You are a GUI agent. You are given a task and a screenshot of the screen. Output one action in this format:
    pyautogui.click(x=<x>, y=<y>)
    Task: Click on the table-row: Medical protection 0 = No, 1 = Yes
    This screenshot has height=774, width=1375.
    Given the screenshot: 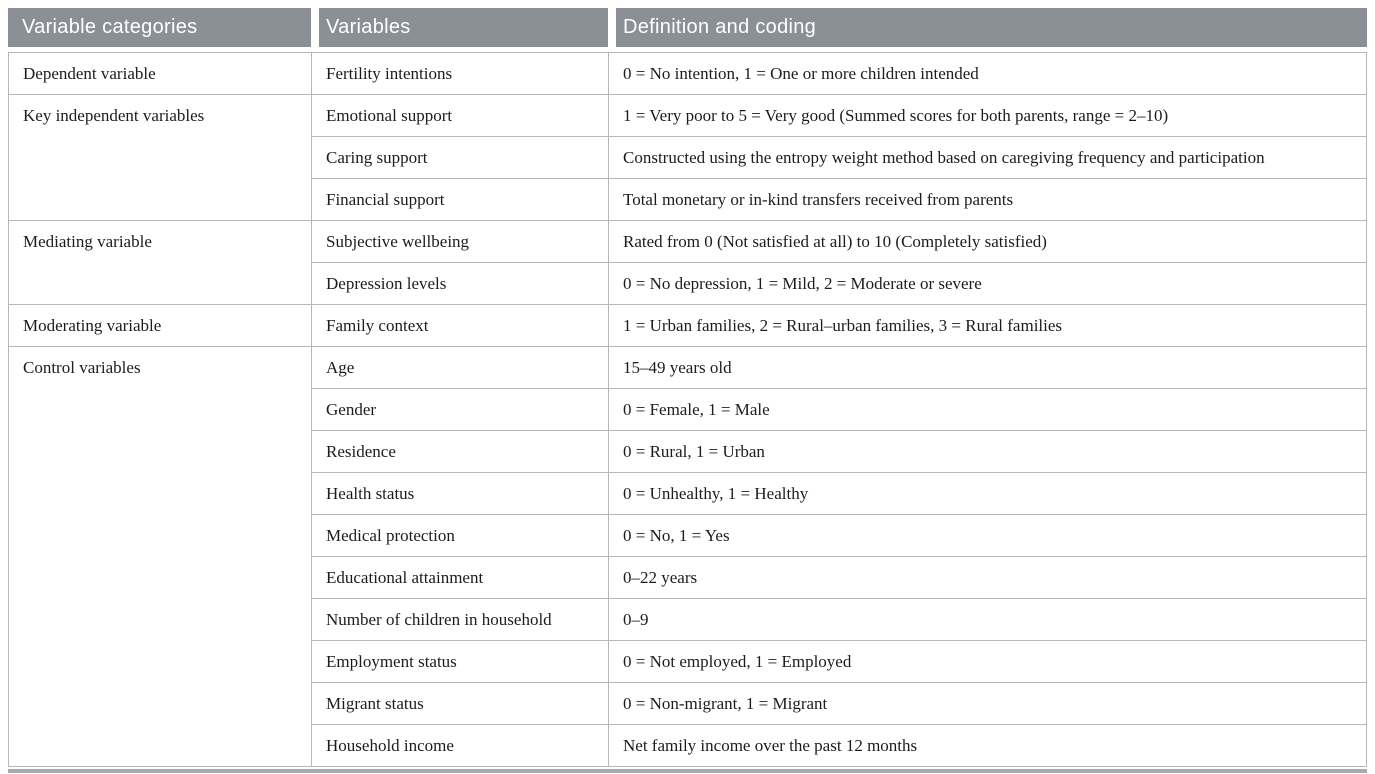 What is the action you would take?
    pyautogui.click(x=687, y=536)
    